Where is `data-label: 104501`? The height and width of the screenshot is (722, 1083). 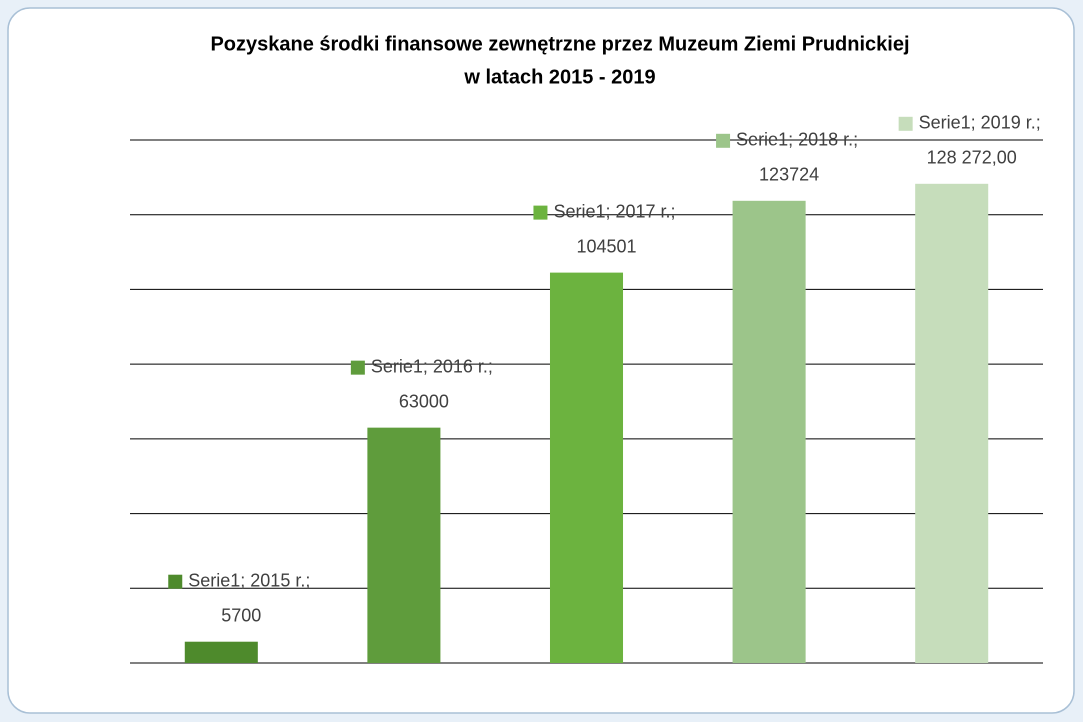 data-label: 104501 is located at coordinates (606, 246).